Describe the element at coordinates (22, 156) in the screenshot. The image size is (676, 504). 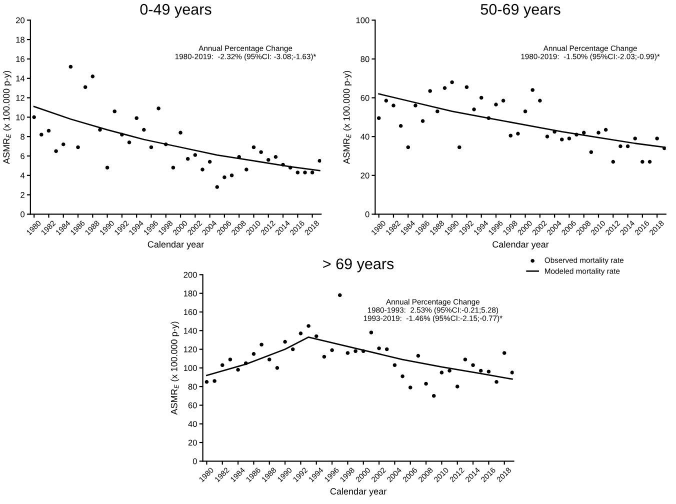
I see `y-tick-label: 6` at that location.